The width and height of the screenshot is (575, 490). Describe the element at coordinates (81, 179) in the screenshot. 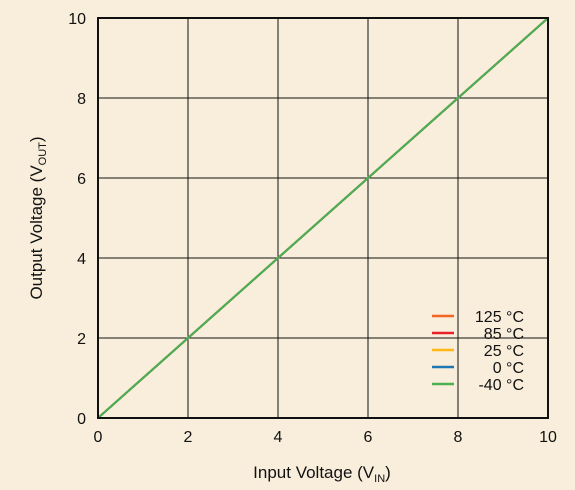

I see `y-tick-label: 6` at that location.